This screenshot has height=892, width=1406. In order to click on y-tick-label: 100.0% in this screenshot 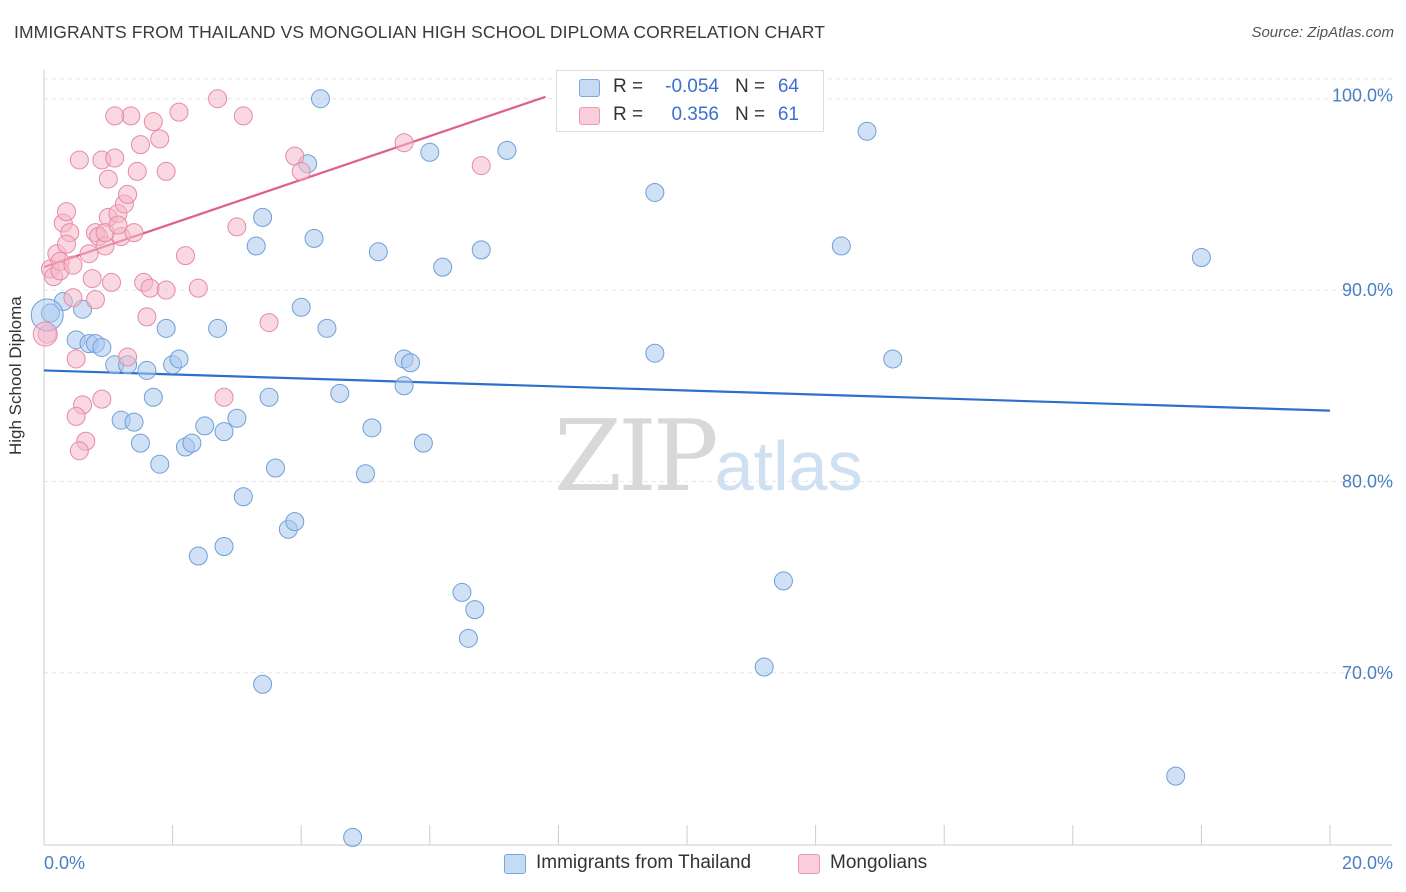, I will do `click(1362, 96)`.